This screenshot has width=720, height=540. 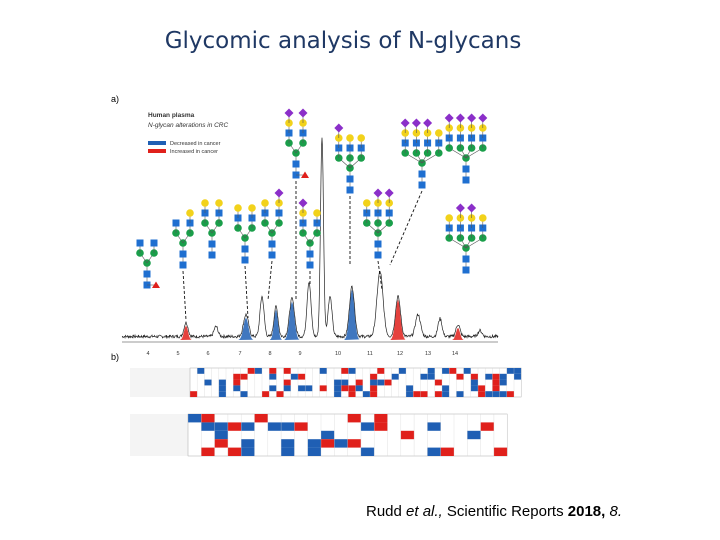 I want to click on legend-item: Increased in cancer, so click(x=194, y=152).